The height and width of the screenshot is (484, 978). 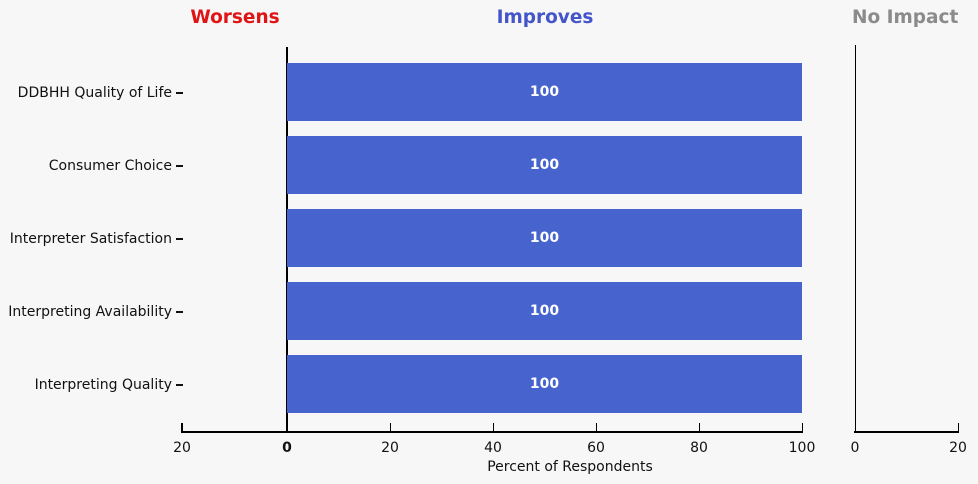 What do you see at coordinates (802, 448) in the screenshot?
I see `x-tick-label: 100` at bounding box center [802, 448].